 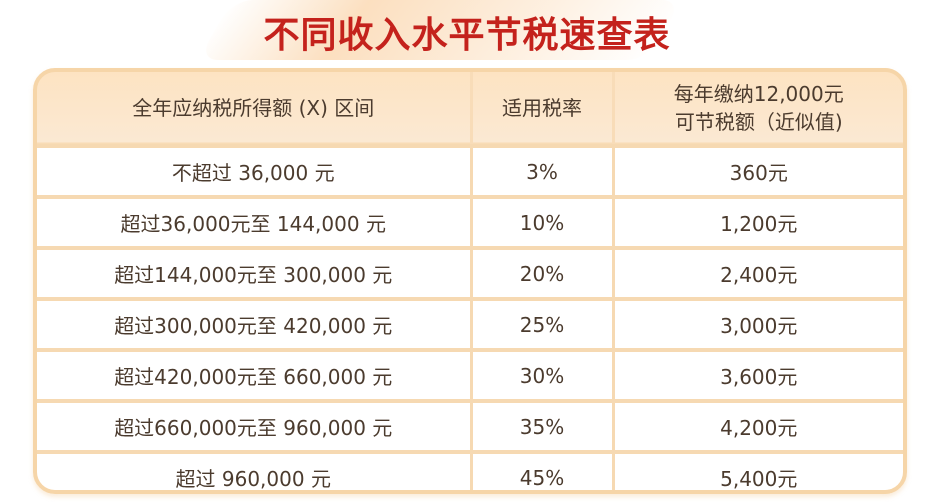 What do you see at coordinates (757, 374) in the screenshot?
I see `tax-saving-cell: 3,600元` at bounding box center [757, 374].